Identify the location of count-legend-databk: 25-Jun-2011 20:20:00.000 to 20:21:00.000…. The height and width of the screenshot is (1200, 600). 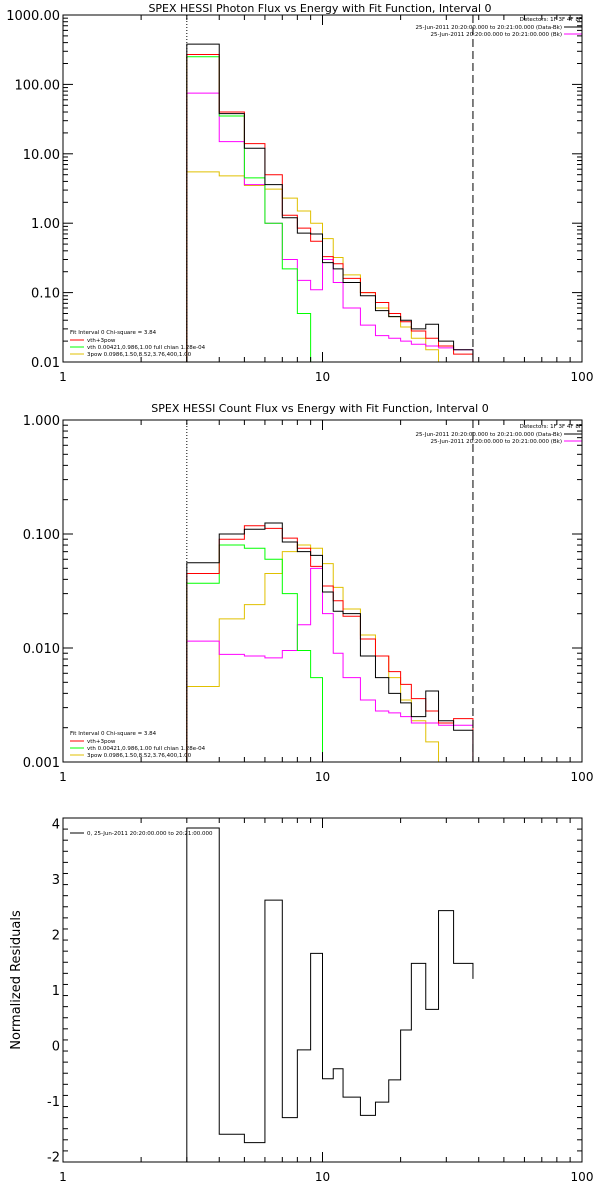
(489, 435).